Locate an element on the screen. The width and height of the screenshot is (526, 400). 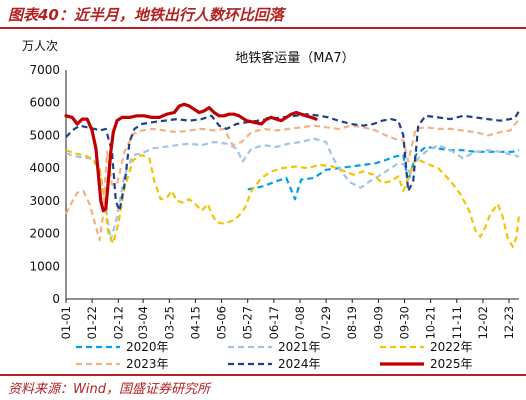
x-tick-label: 11-11 is located at coordinates (457, 322).